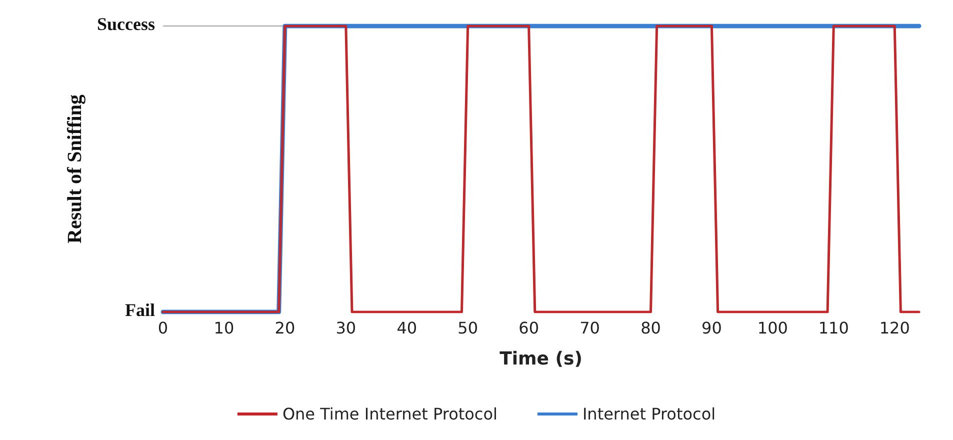 This screenshot has width=953, height=440. Describe the element at coordinates (75, 169) in the screenshot. I see `y-axis-title: Result of Sniffing` at that location.